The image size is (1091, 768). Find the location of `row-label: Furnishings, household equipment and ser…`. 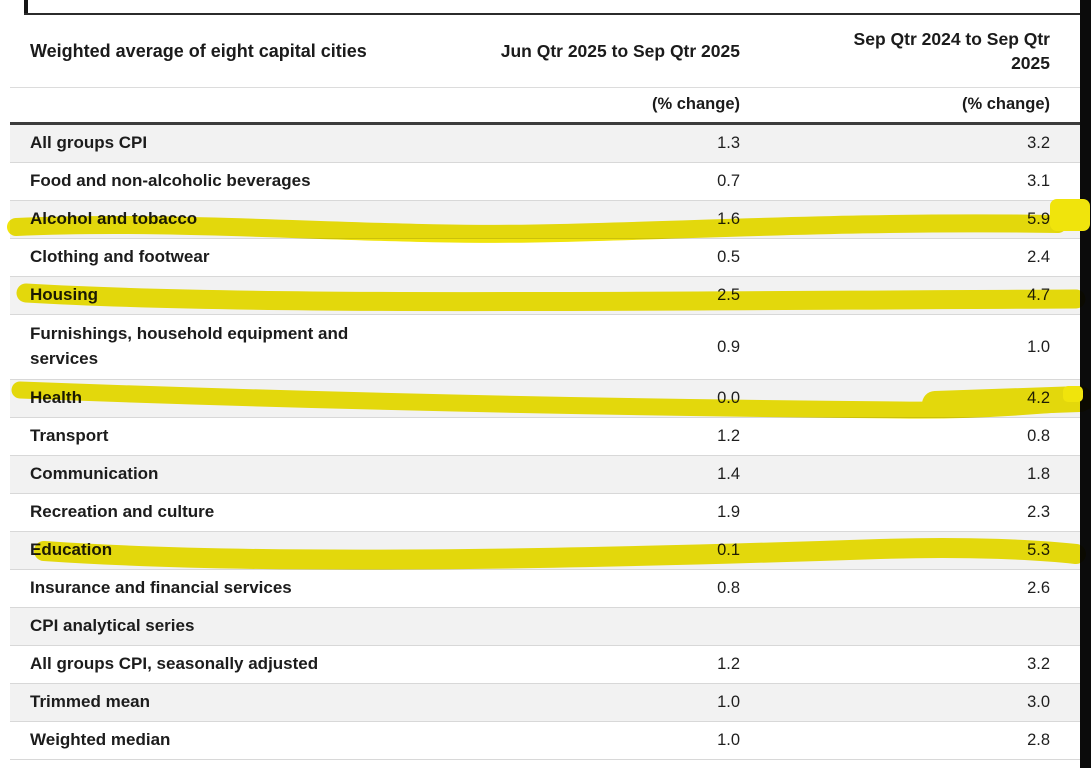

row-label: Furnishings, household equipment and ser… is located at coordinates (189, 346).